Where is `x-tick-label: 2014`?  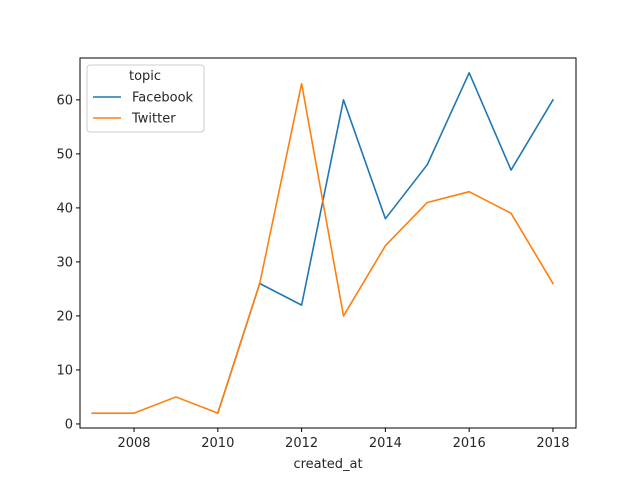
x-tick-label: 2014 is located at coordinates (385, 443).